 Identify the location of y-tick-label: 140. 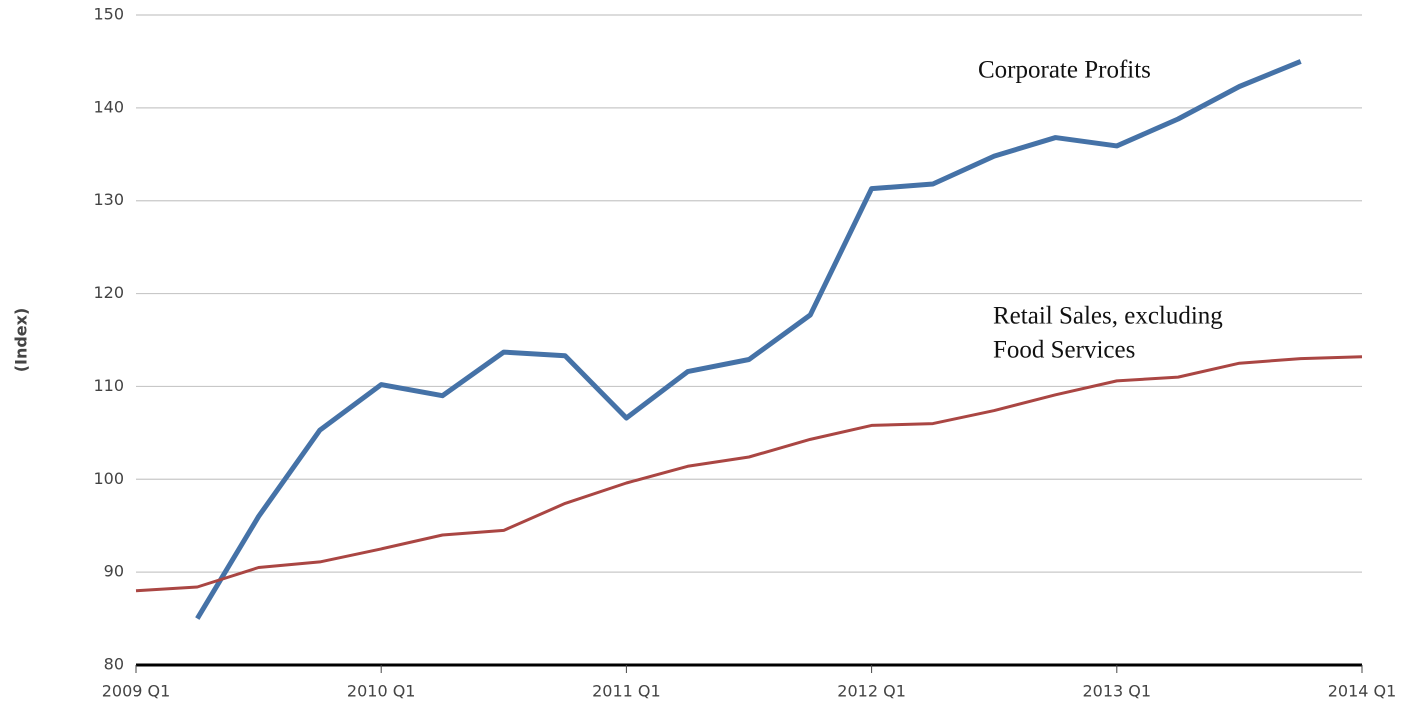
(108, 106).